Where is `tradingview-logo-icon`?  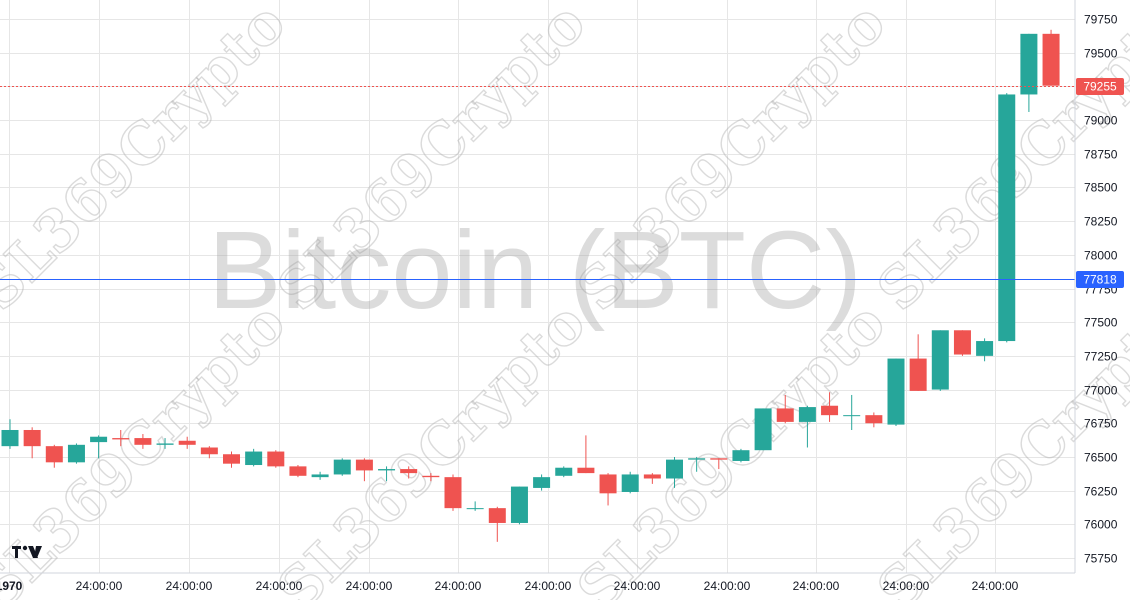 tradingview-logo-icon is located at coordinates (27, 551).